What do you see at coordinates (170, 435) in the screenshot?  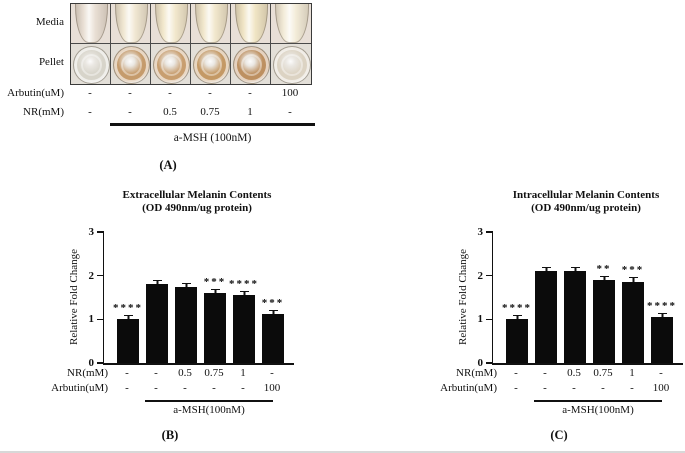 I see `panel-label: (B)` at bounding box center [170, 435].